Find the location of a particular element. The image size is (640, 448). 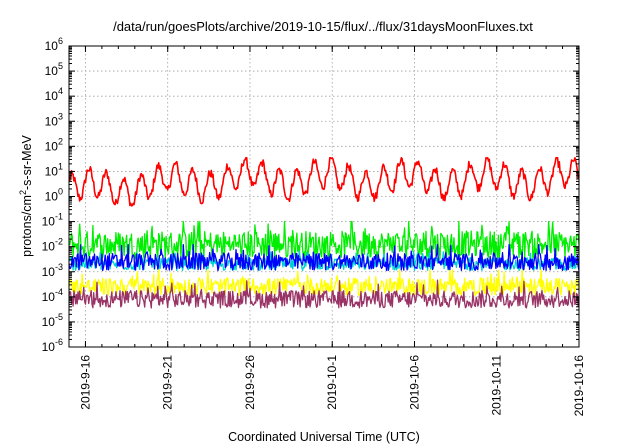

y-tick-label: 10⁶ is located at coordinates (54, 44).